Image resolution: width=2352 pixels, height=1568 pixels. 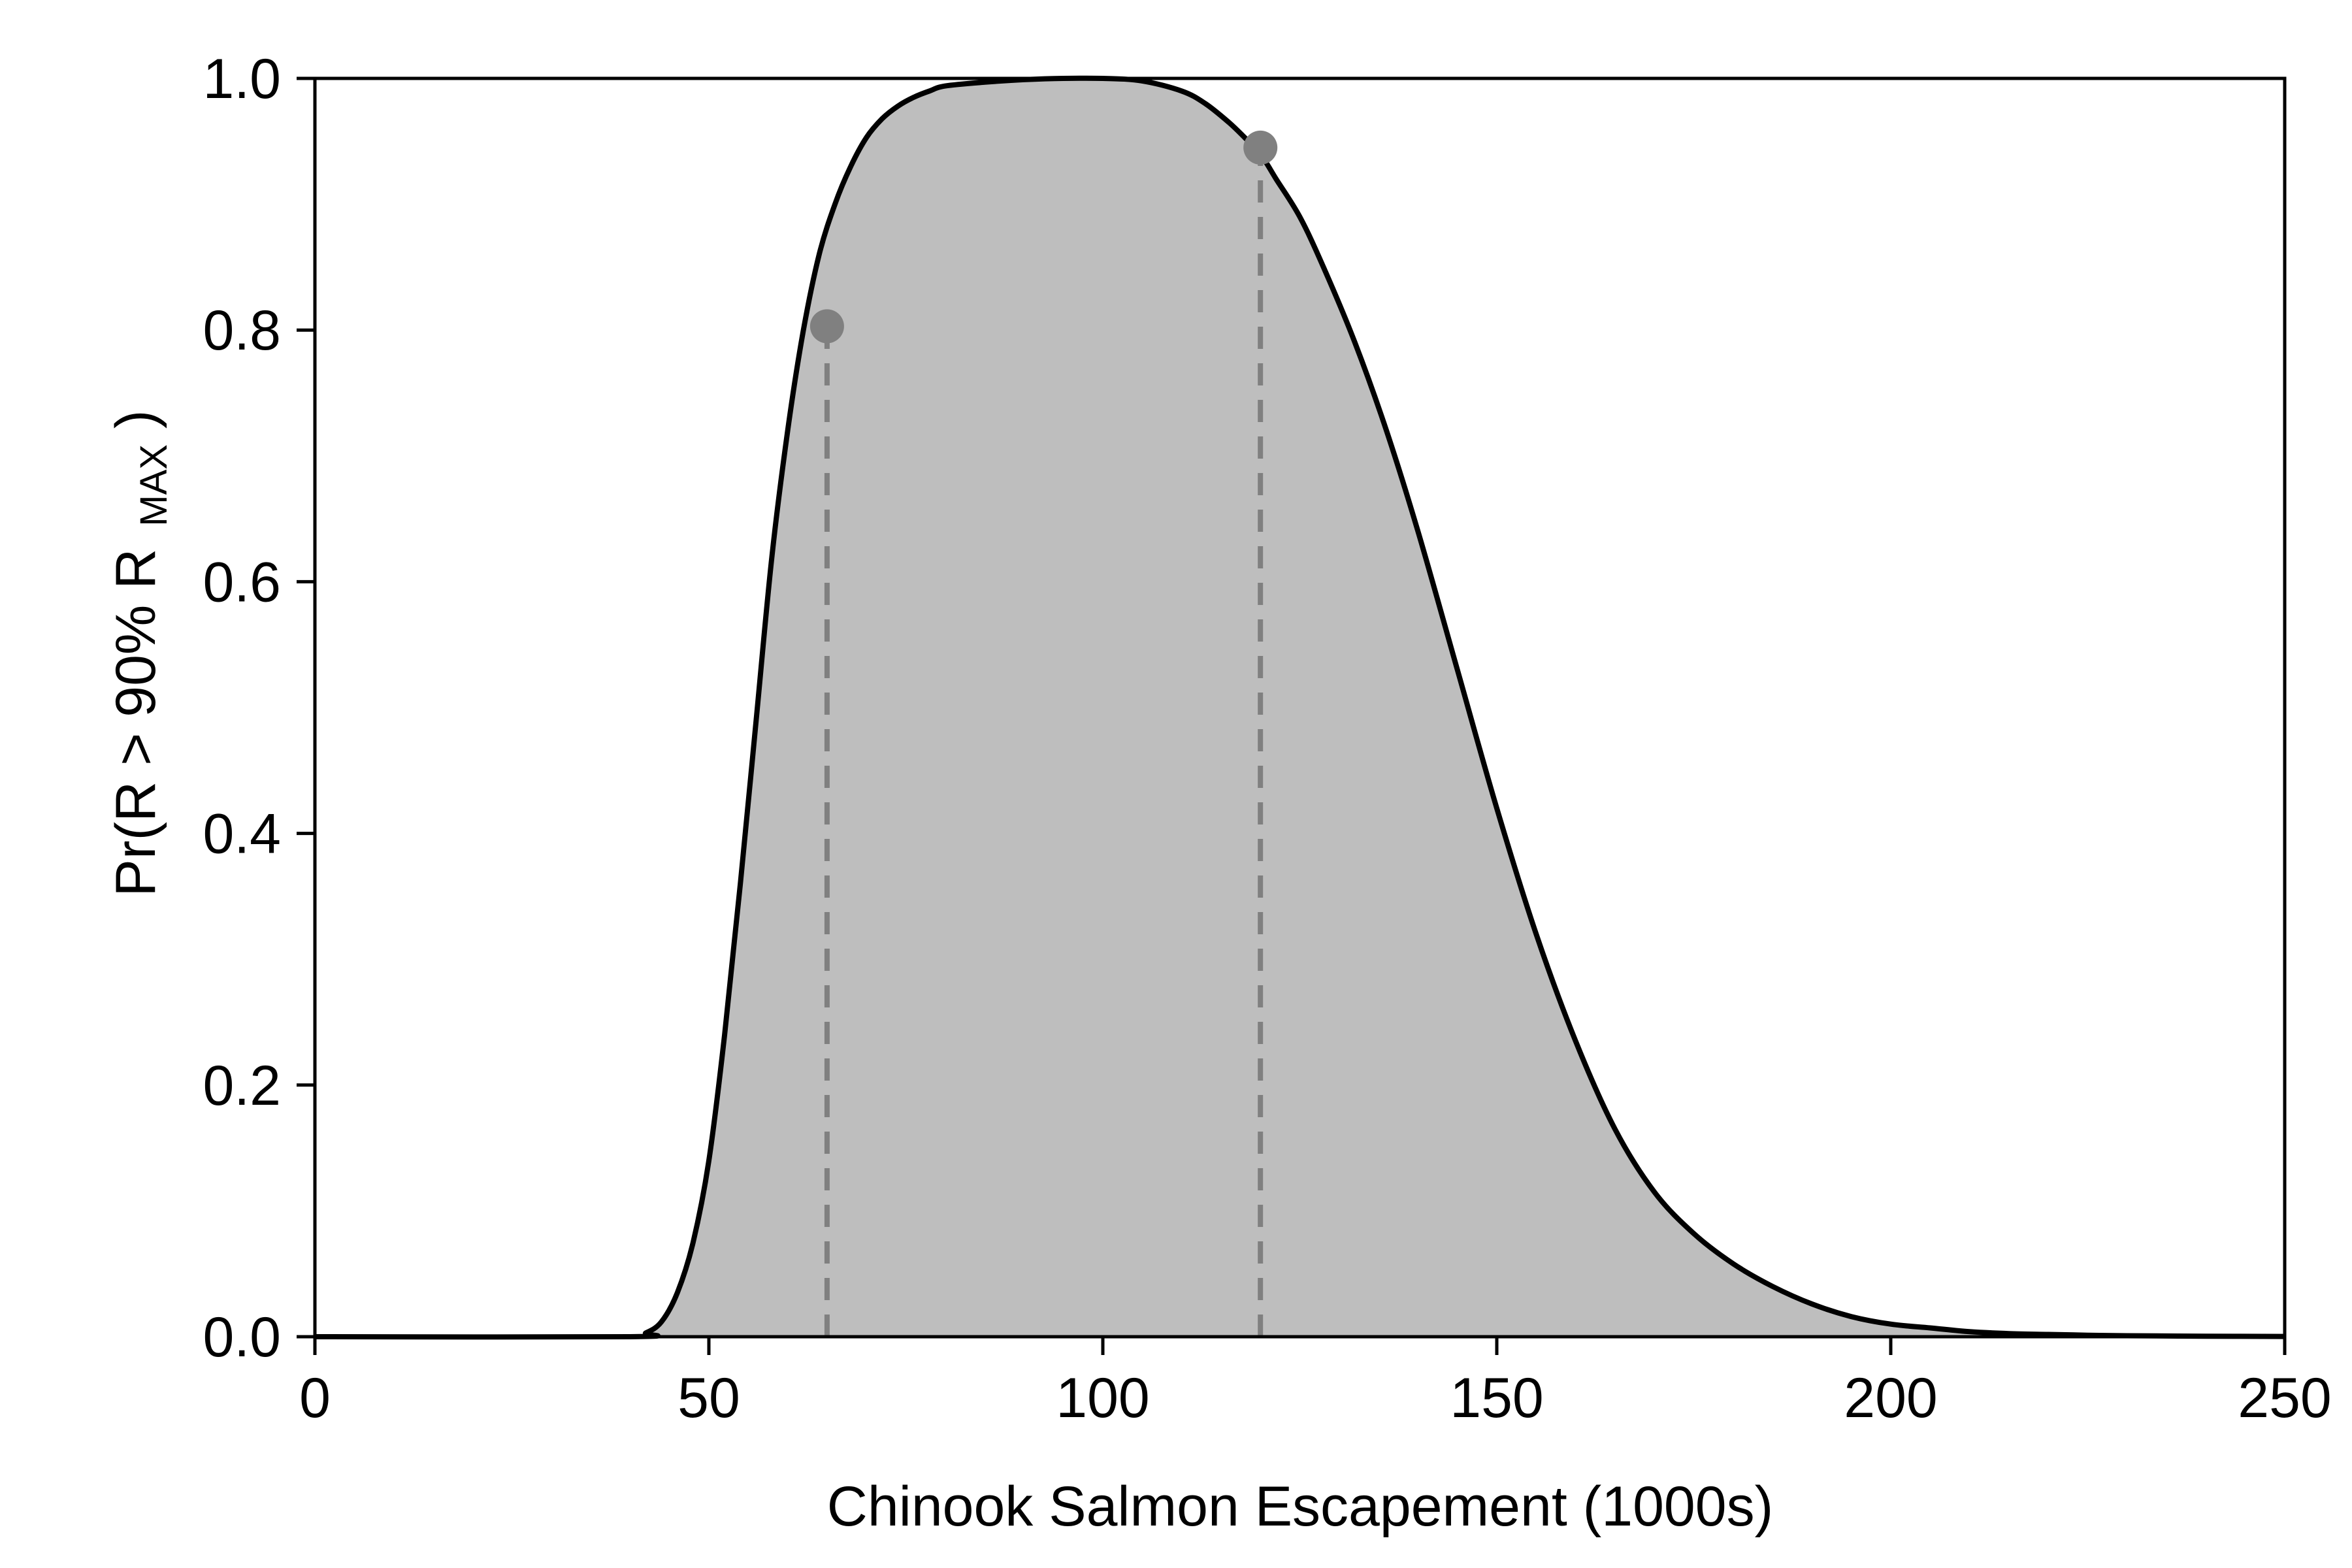 What do you see at coordinates (242, 330) in the screenshot?
I see `y-tick-label-4: 0.8` at bounding box center [242, 330].